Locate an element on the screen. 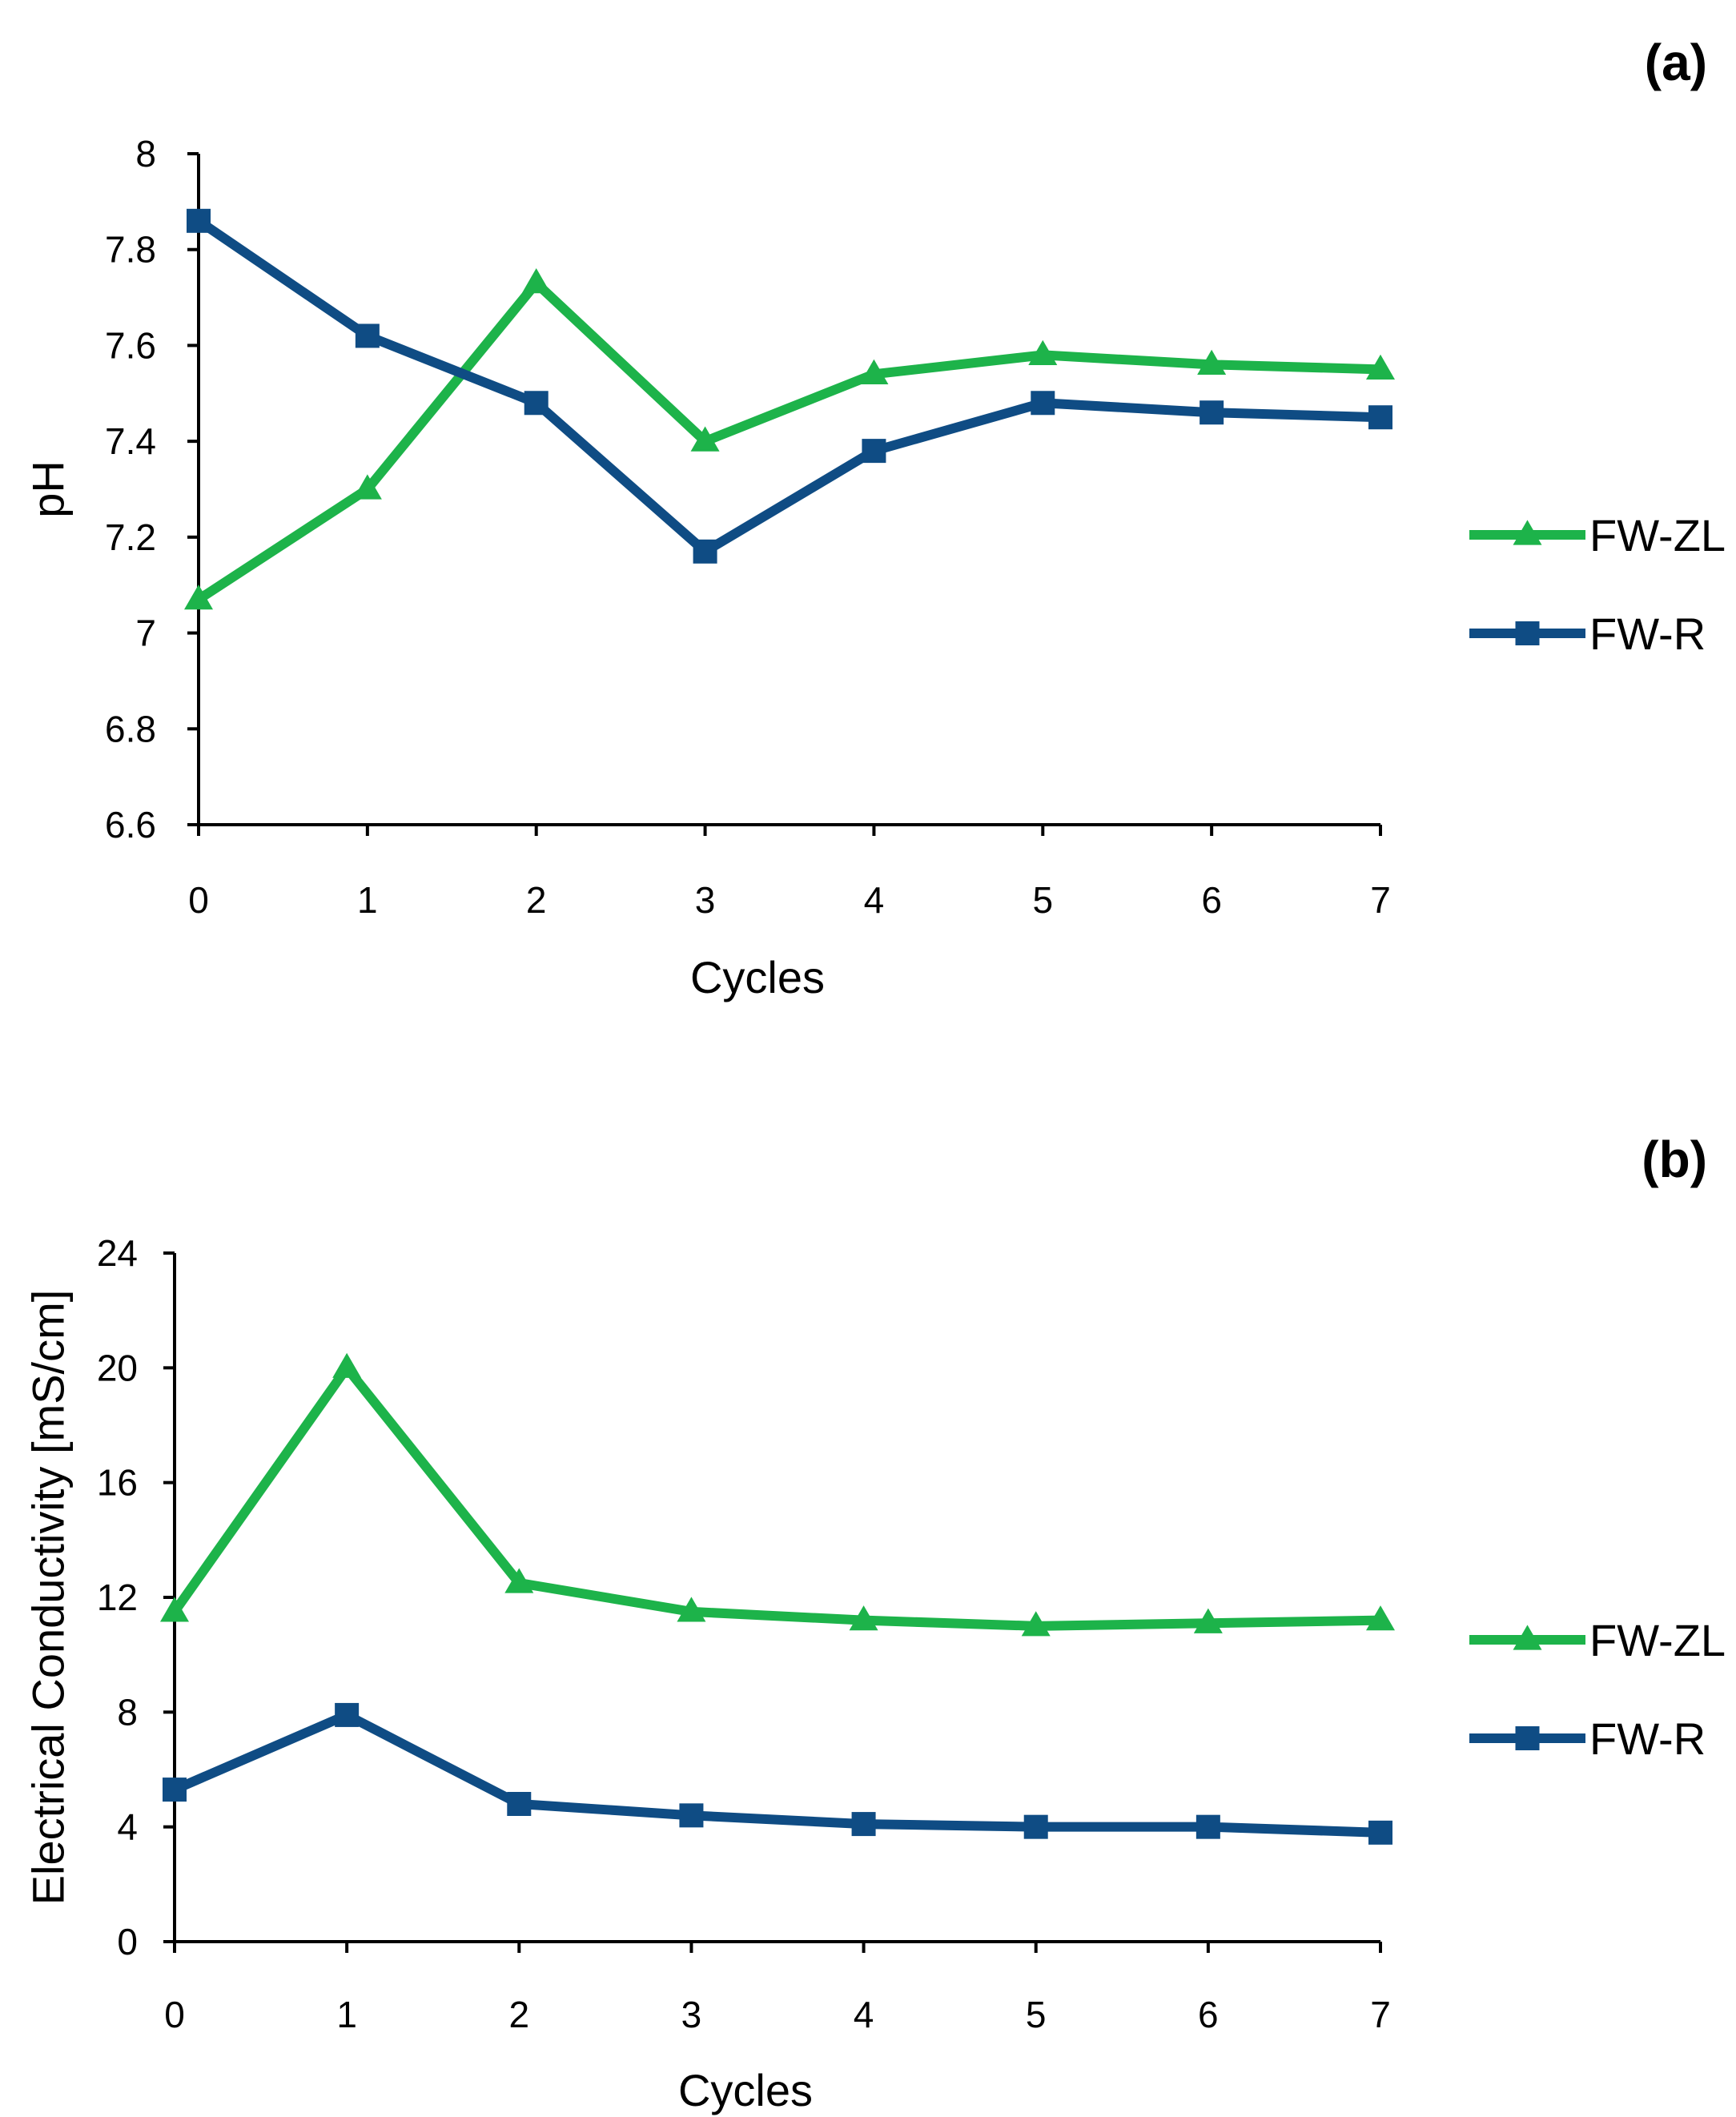 The width and height of the screenshot is (1736, 2117). y-tick-label: 6.8 is located at coordinates (131, 729).